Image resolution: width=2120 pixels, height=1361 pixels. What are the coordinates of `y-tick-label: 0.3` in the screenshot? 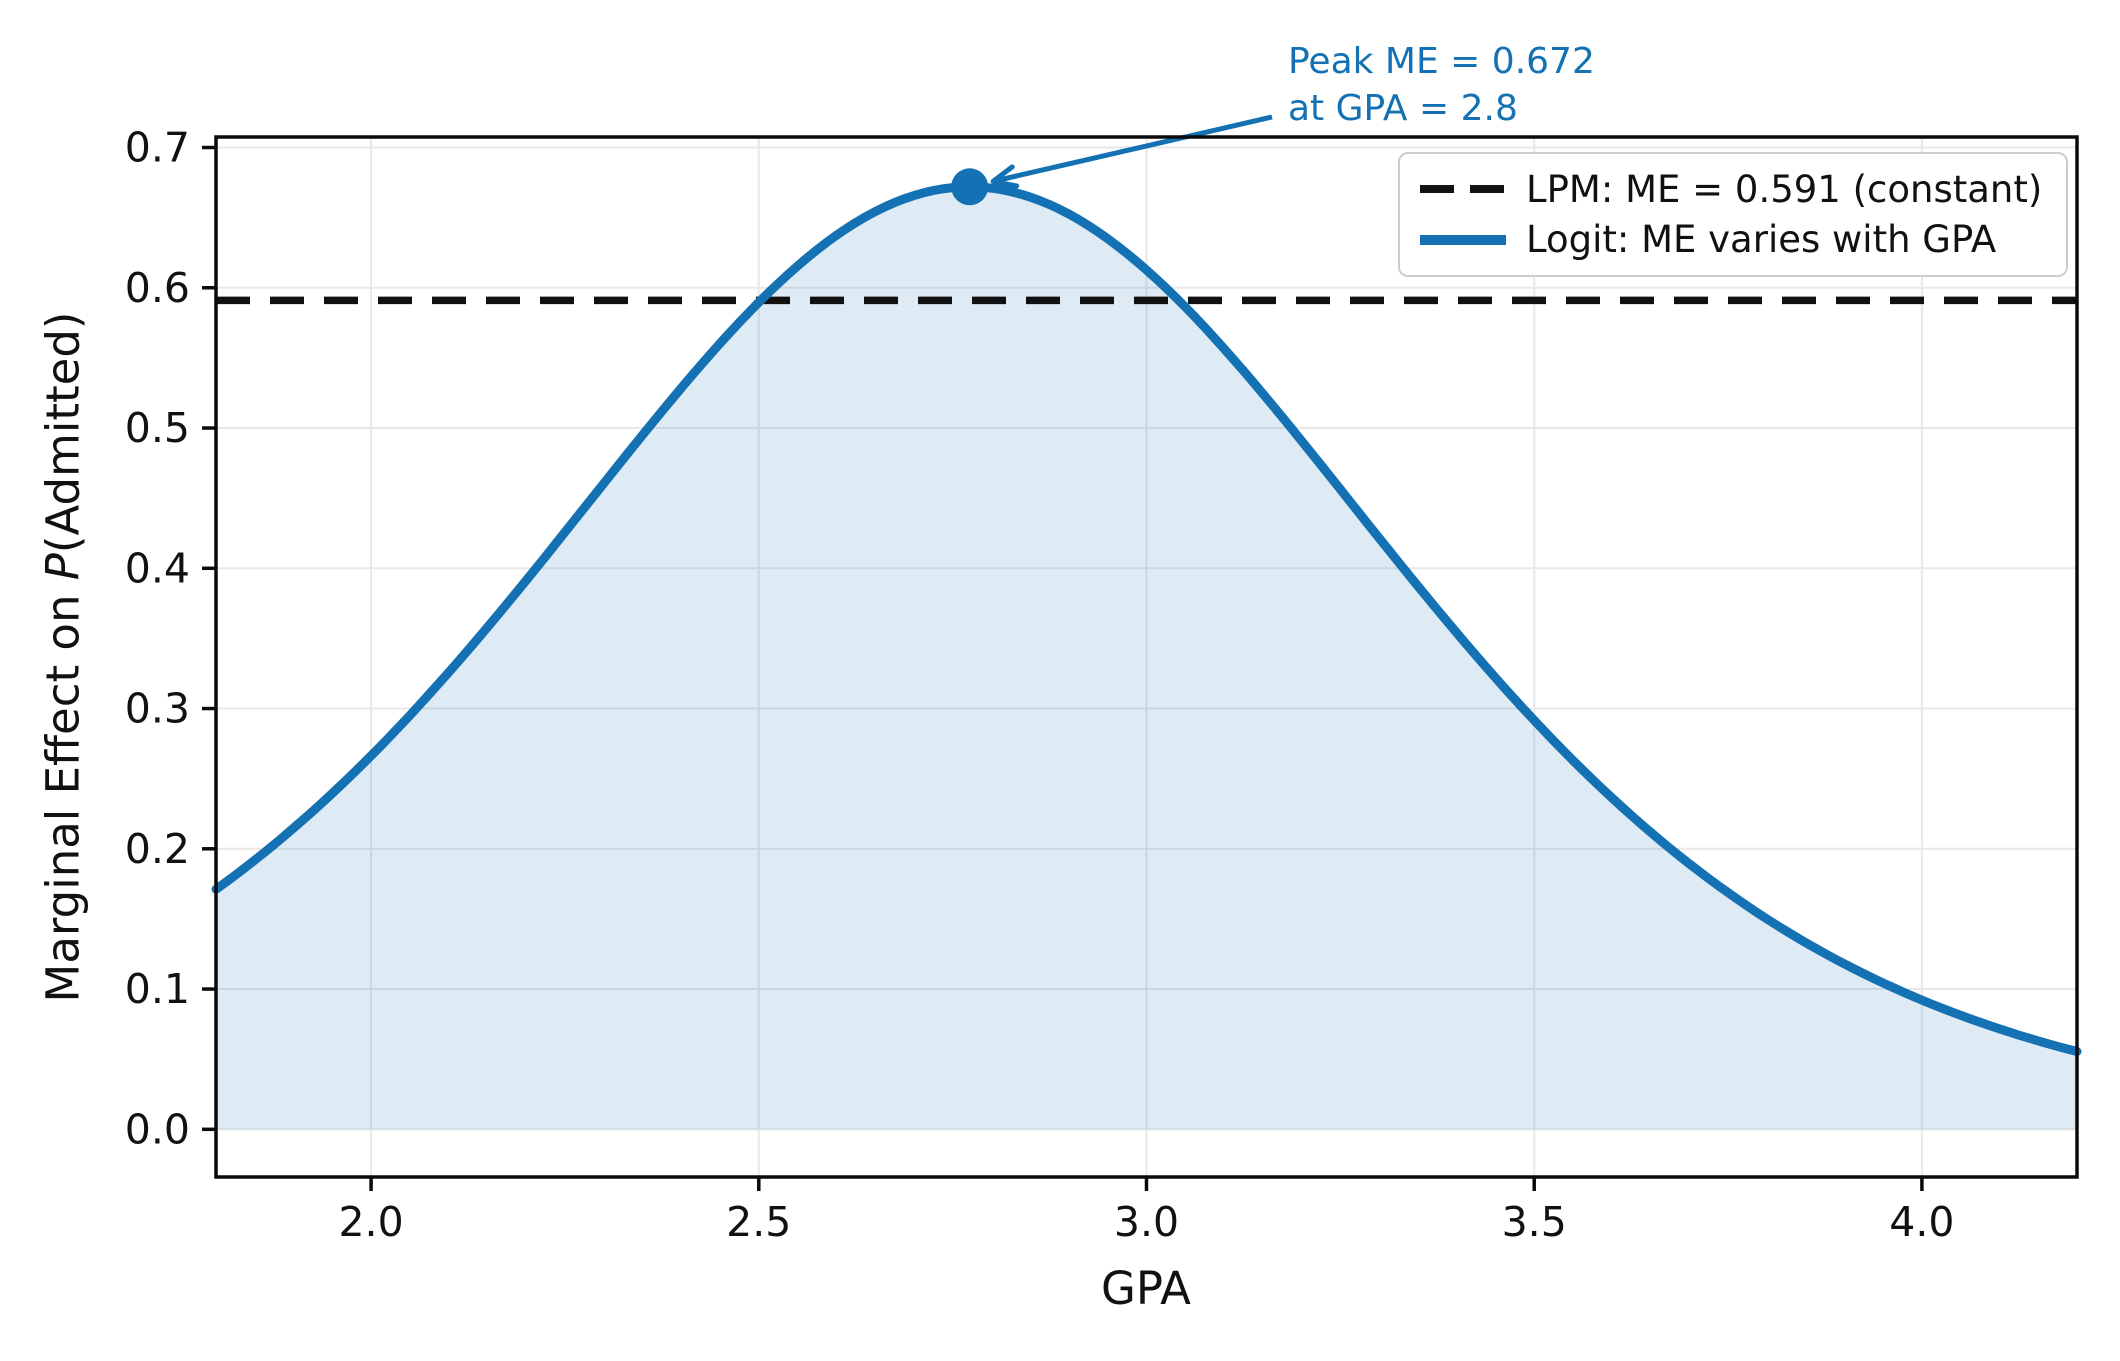 It's located at (157, 709).